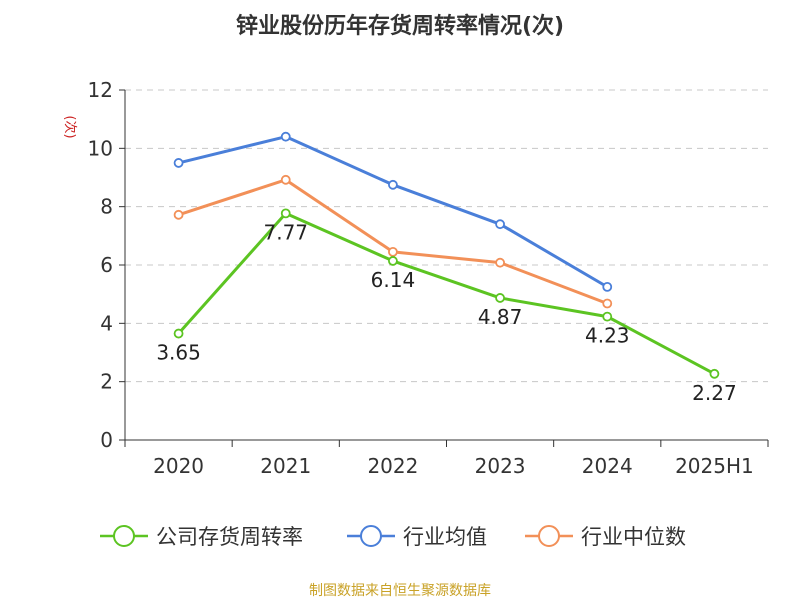 This screenshot has width=800, height=604. I want to click on source-note: 制图数据来自恒生聚源数据库, so click(400, 591).